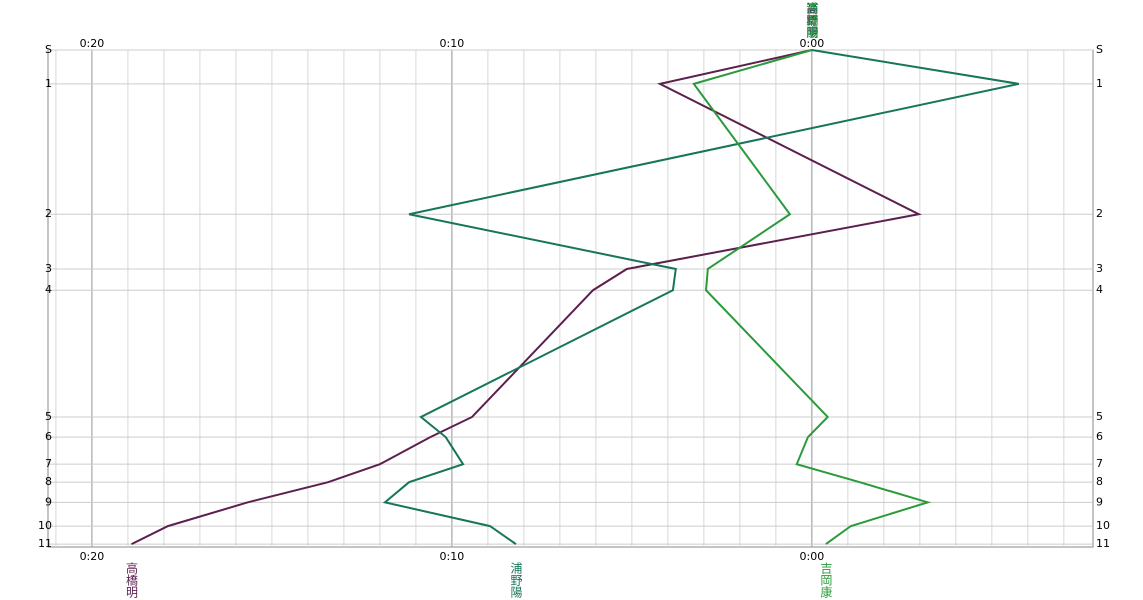 This screenshot has height=600, width=1143. What do you see at coordinates (48, 416) in the screenshot?
I see `y-tick-label-left: 5` at bounding box center [48, 416].